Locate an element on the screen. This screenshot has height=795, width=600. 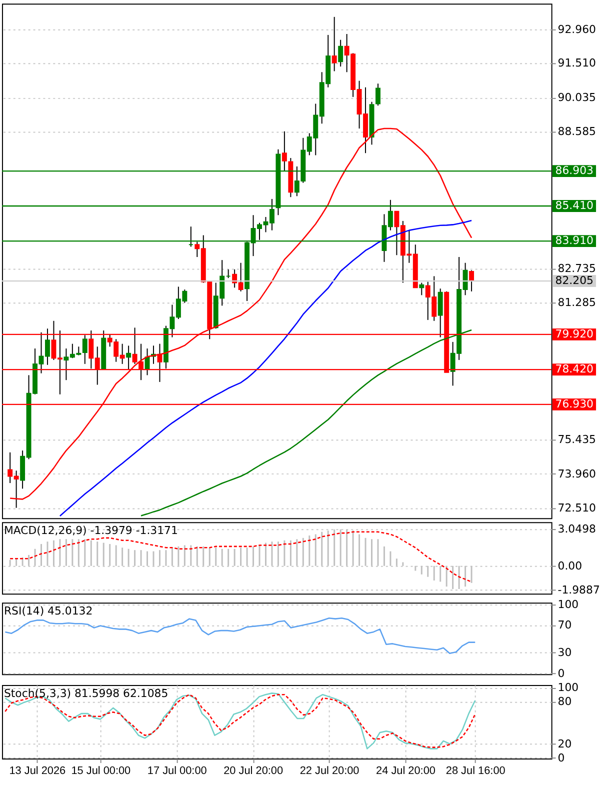
y-tick-label: 73.960 is located at coordinates (577, 473).